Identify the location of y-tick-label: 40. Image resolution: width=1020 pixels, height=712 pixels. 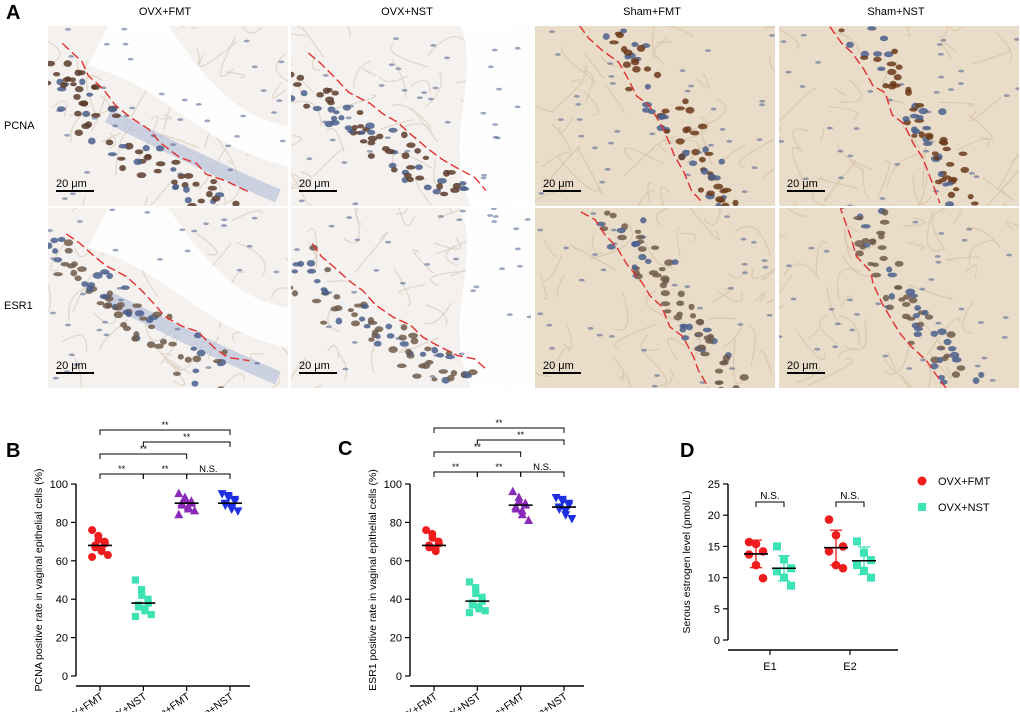
(62, 600).